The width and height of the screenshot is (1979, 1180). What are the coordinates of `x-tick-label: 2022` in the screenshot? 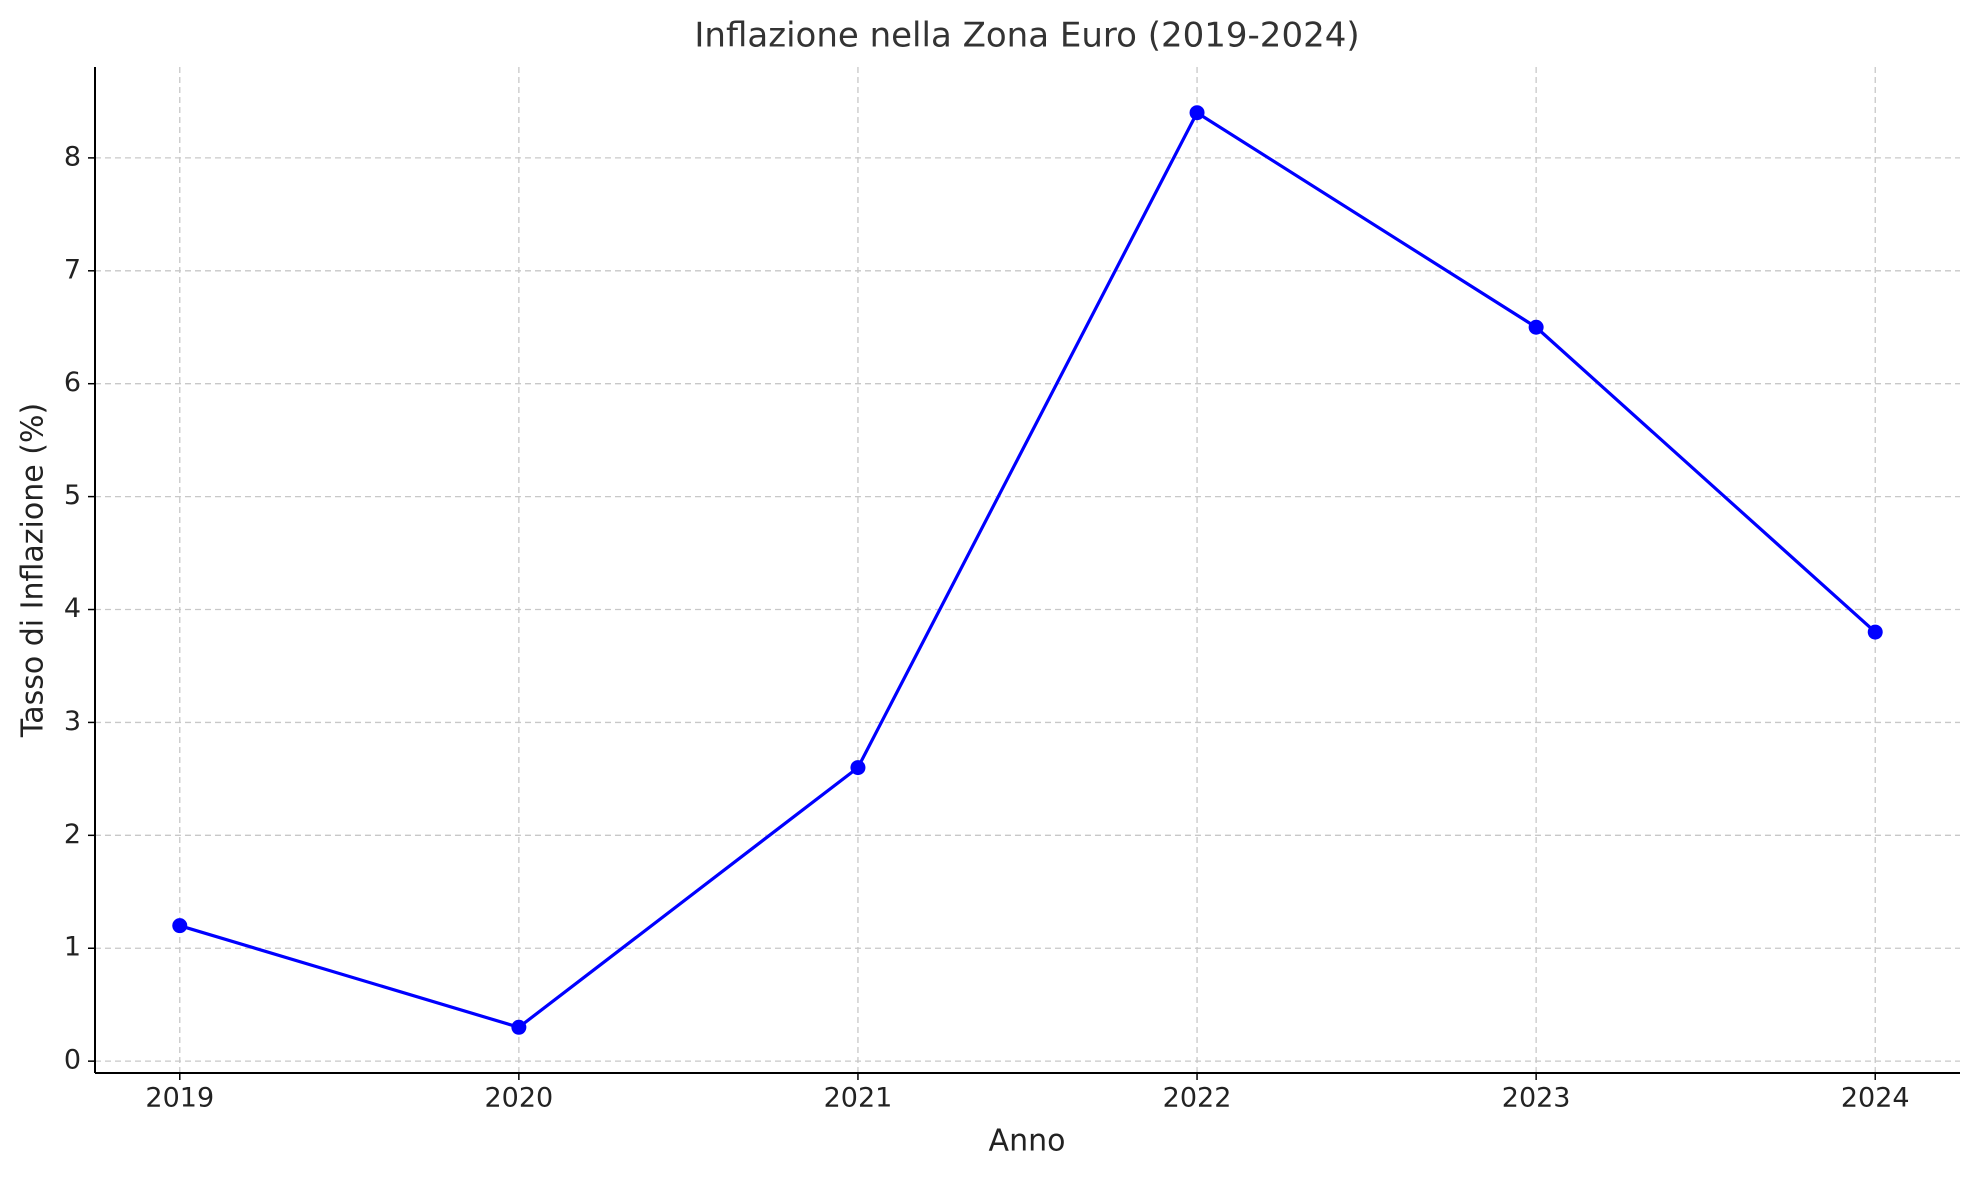 It's located at (1197, 1098).